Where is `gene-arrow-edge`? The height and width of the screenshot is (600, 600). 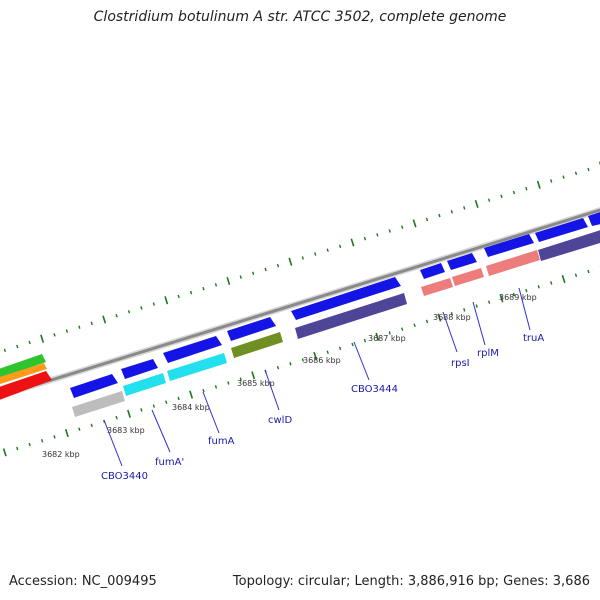 gene-arrow-edge is located at coordinates (594, 217).